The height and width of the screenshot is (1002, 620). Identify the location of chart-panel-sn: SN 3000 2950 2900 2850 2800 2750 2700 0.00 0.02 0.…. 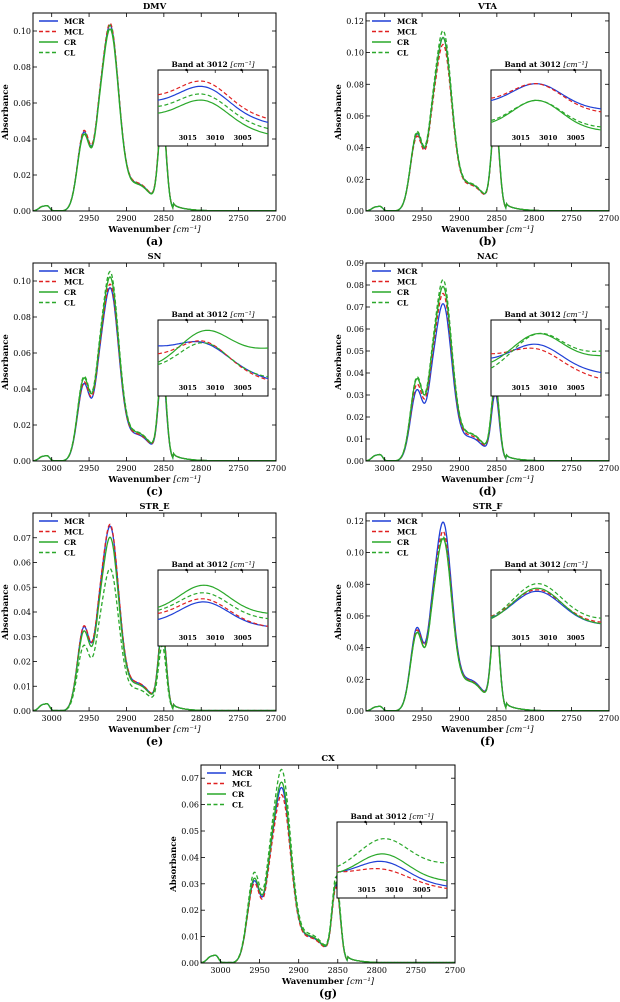
(143, 375).